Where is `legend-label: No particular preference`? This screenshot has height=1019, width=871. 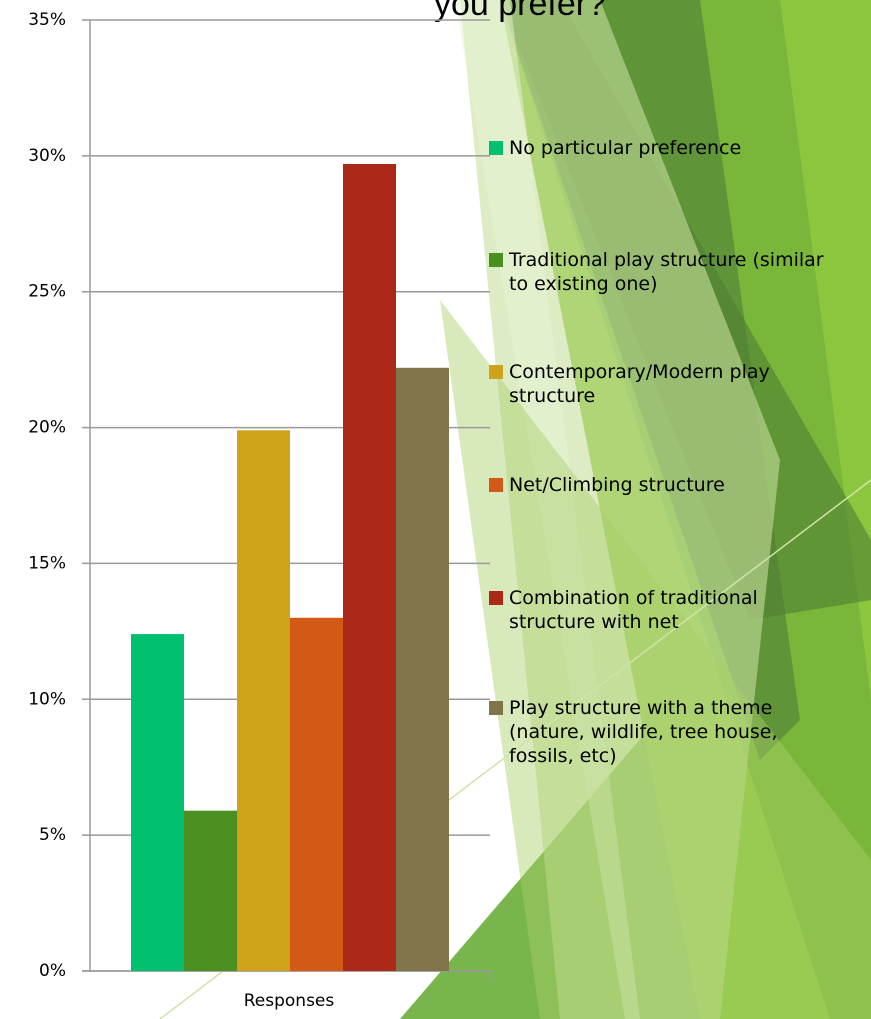 legend-label: No particular preference is located at coordinates (625, 148).